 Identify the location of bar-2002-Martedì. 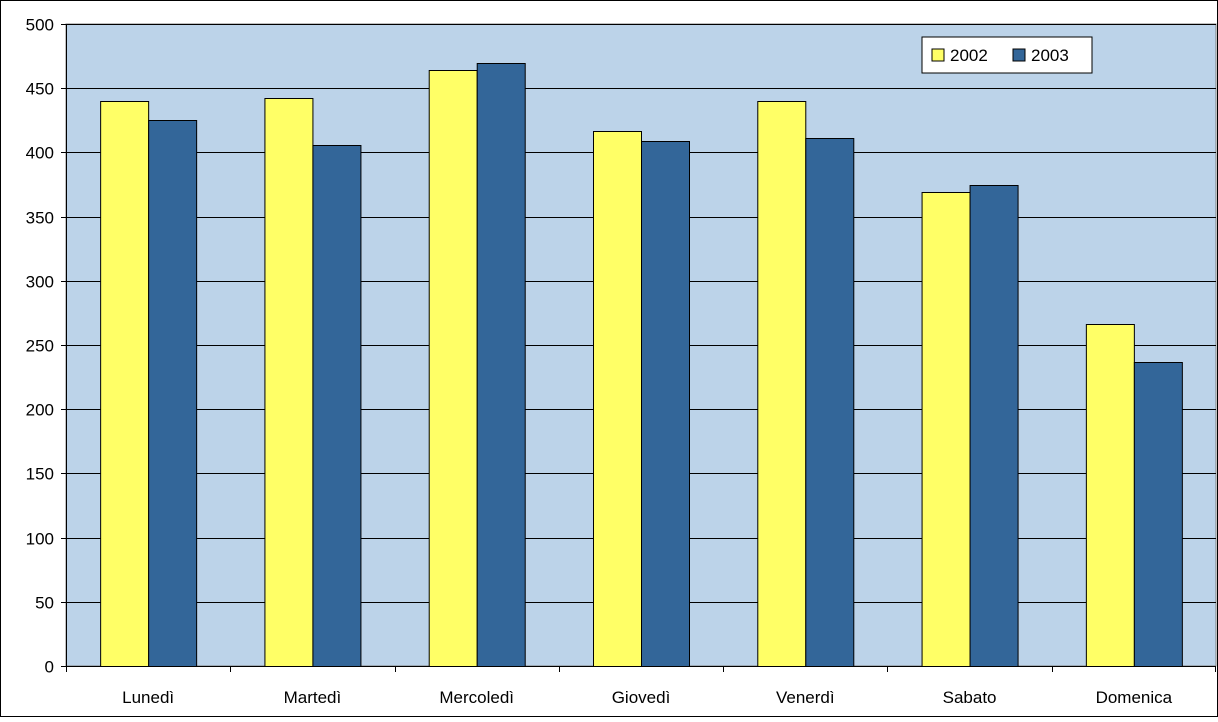
(289, 382).